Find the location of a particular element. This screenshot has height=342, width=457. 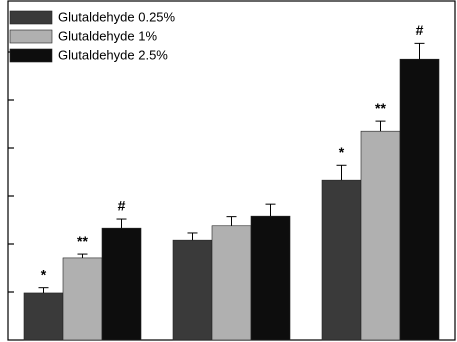

legend-label: Glutaldehyde 1% is located at coordinates (107, 35).